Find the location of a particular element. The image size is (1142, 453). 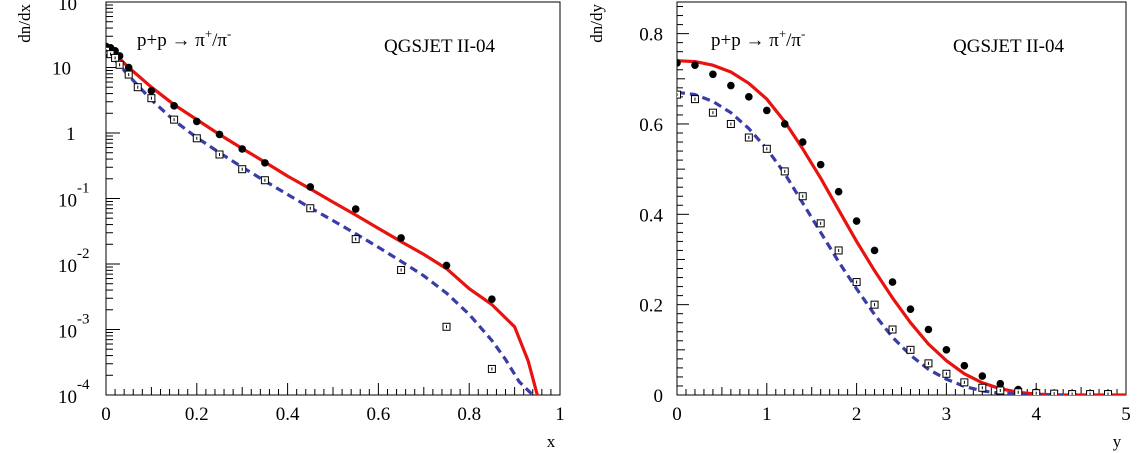

right-y-axis-label: dn/dy is located at coordinates (596, 23).